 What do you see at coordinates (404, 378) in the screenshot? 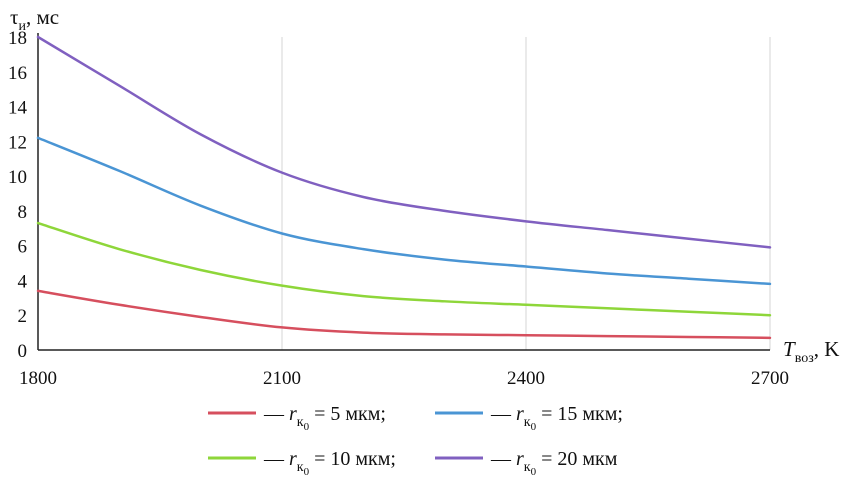
I see `x-tick-labels: 1800 2100 2400 2700` at bounding box center [404, 378].